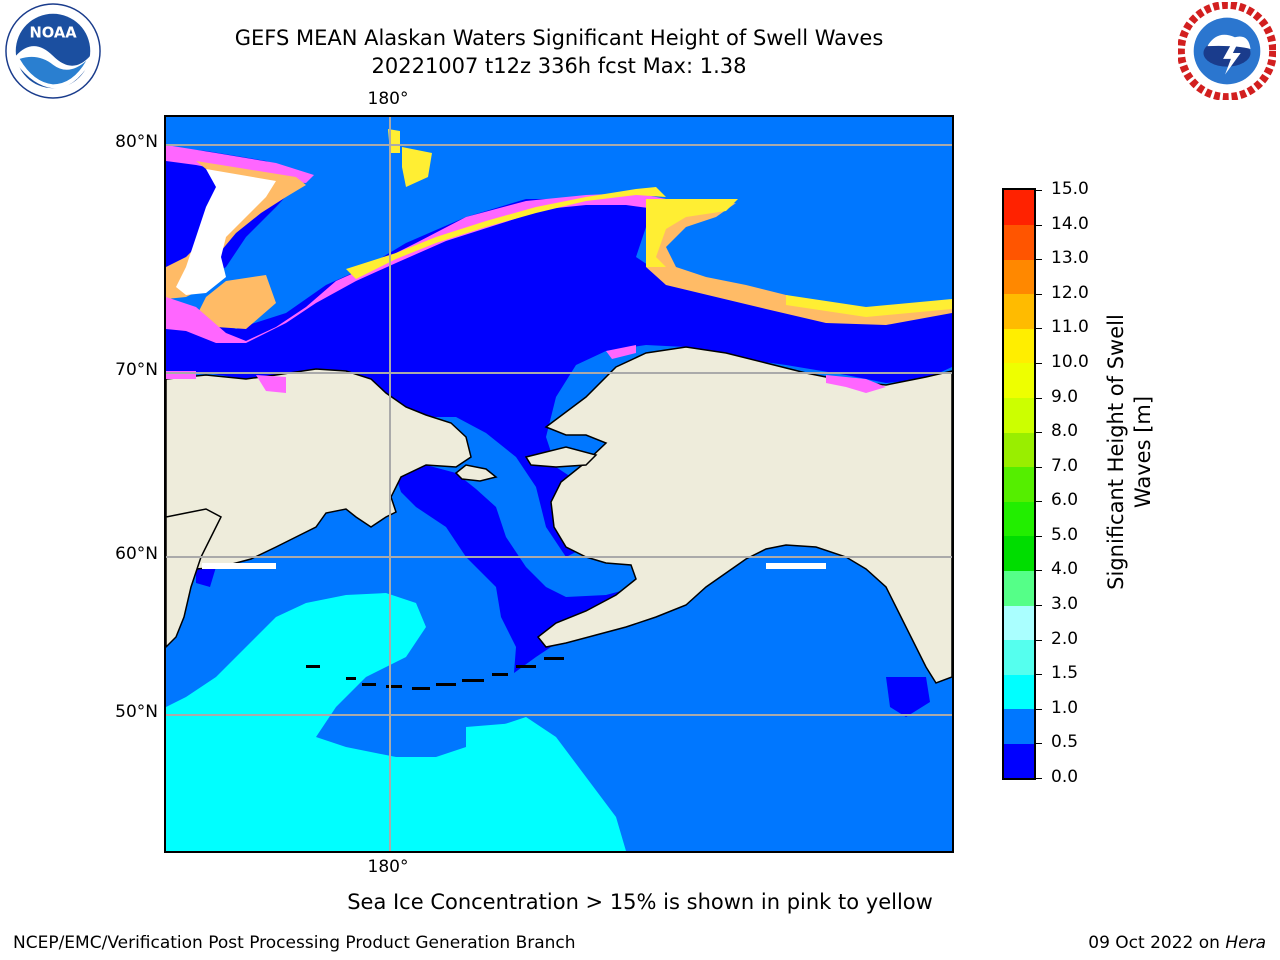 This screenshot has width=1280, height=960. I want to click on colorbar-tick-label: 5.0, so click(1065, 534).